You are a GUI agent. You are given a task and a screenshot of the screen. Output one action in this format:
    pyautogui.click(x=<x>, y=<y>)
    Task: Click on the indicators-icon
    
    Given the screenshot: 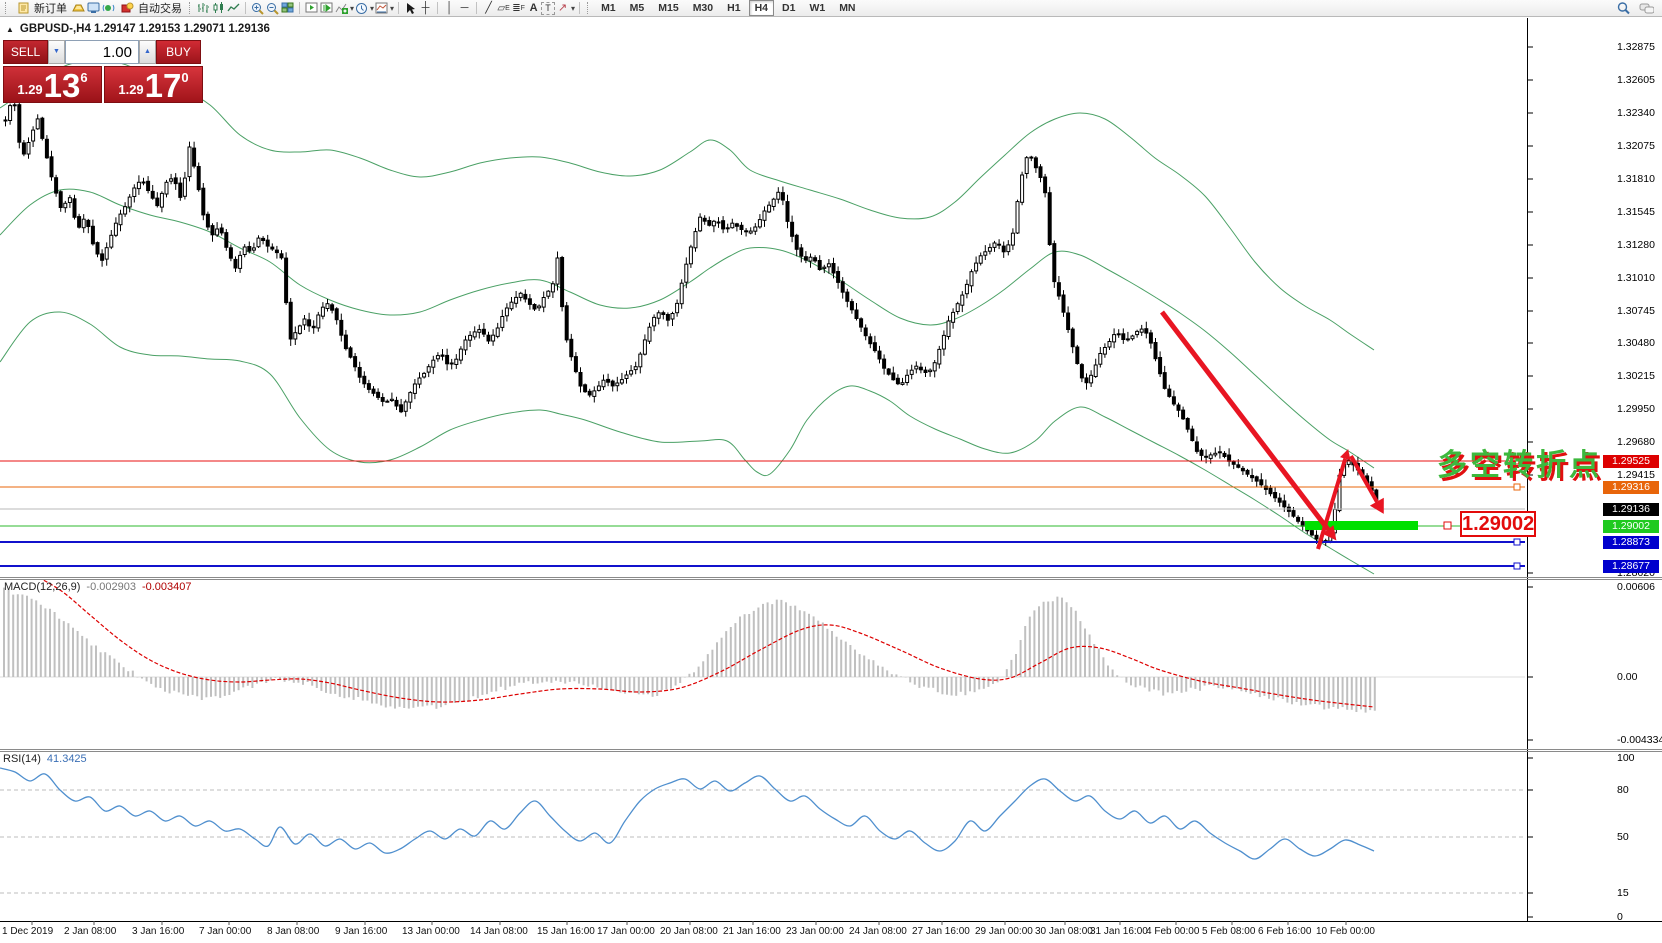 What is the action you would take?
    pyautogui.click(x=341, y=8)
    